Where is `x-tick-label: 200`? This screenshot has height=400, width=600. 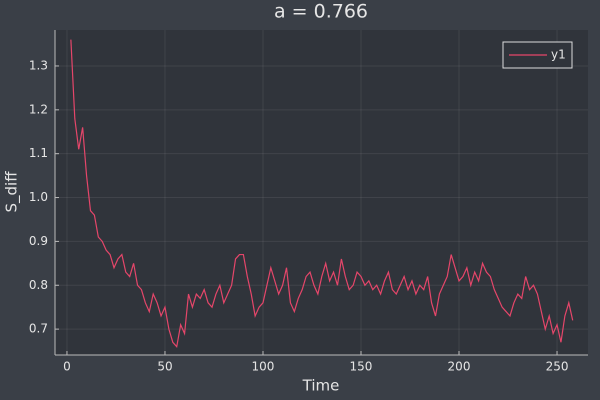
x-tick-label: 200 is located at coordinates (459, 367).